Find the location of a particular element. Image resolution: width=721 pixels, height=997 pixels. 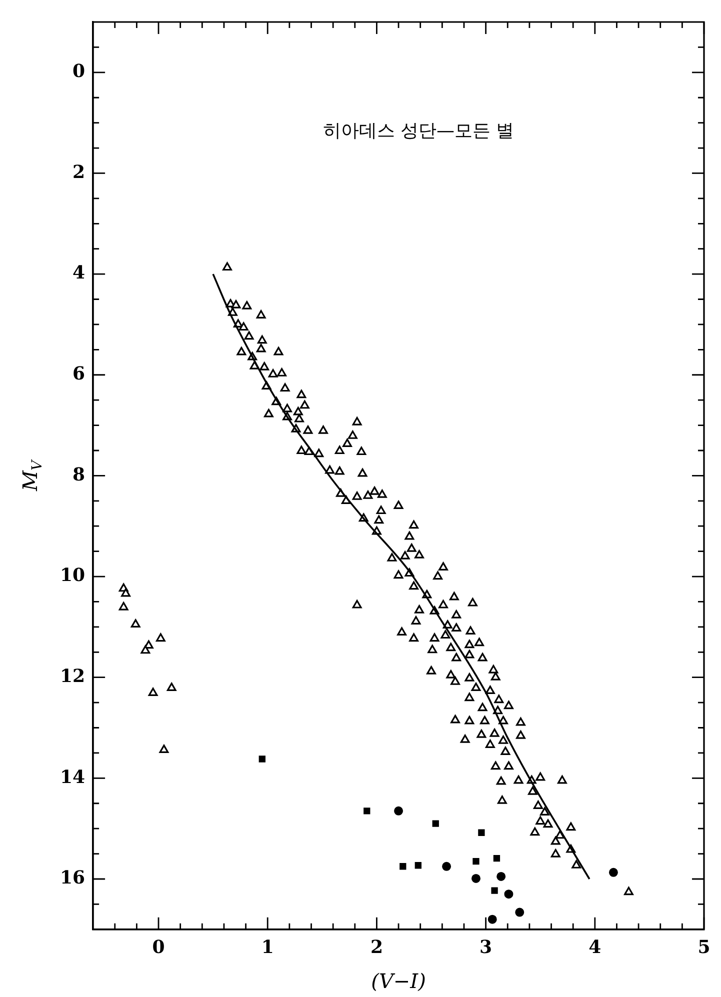

x-tick-label: 2 is located at coordinates (376, 947).